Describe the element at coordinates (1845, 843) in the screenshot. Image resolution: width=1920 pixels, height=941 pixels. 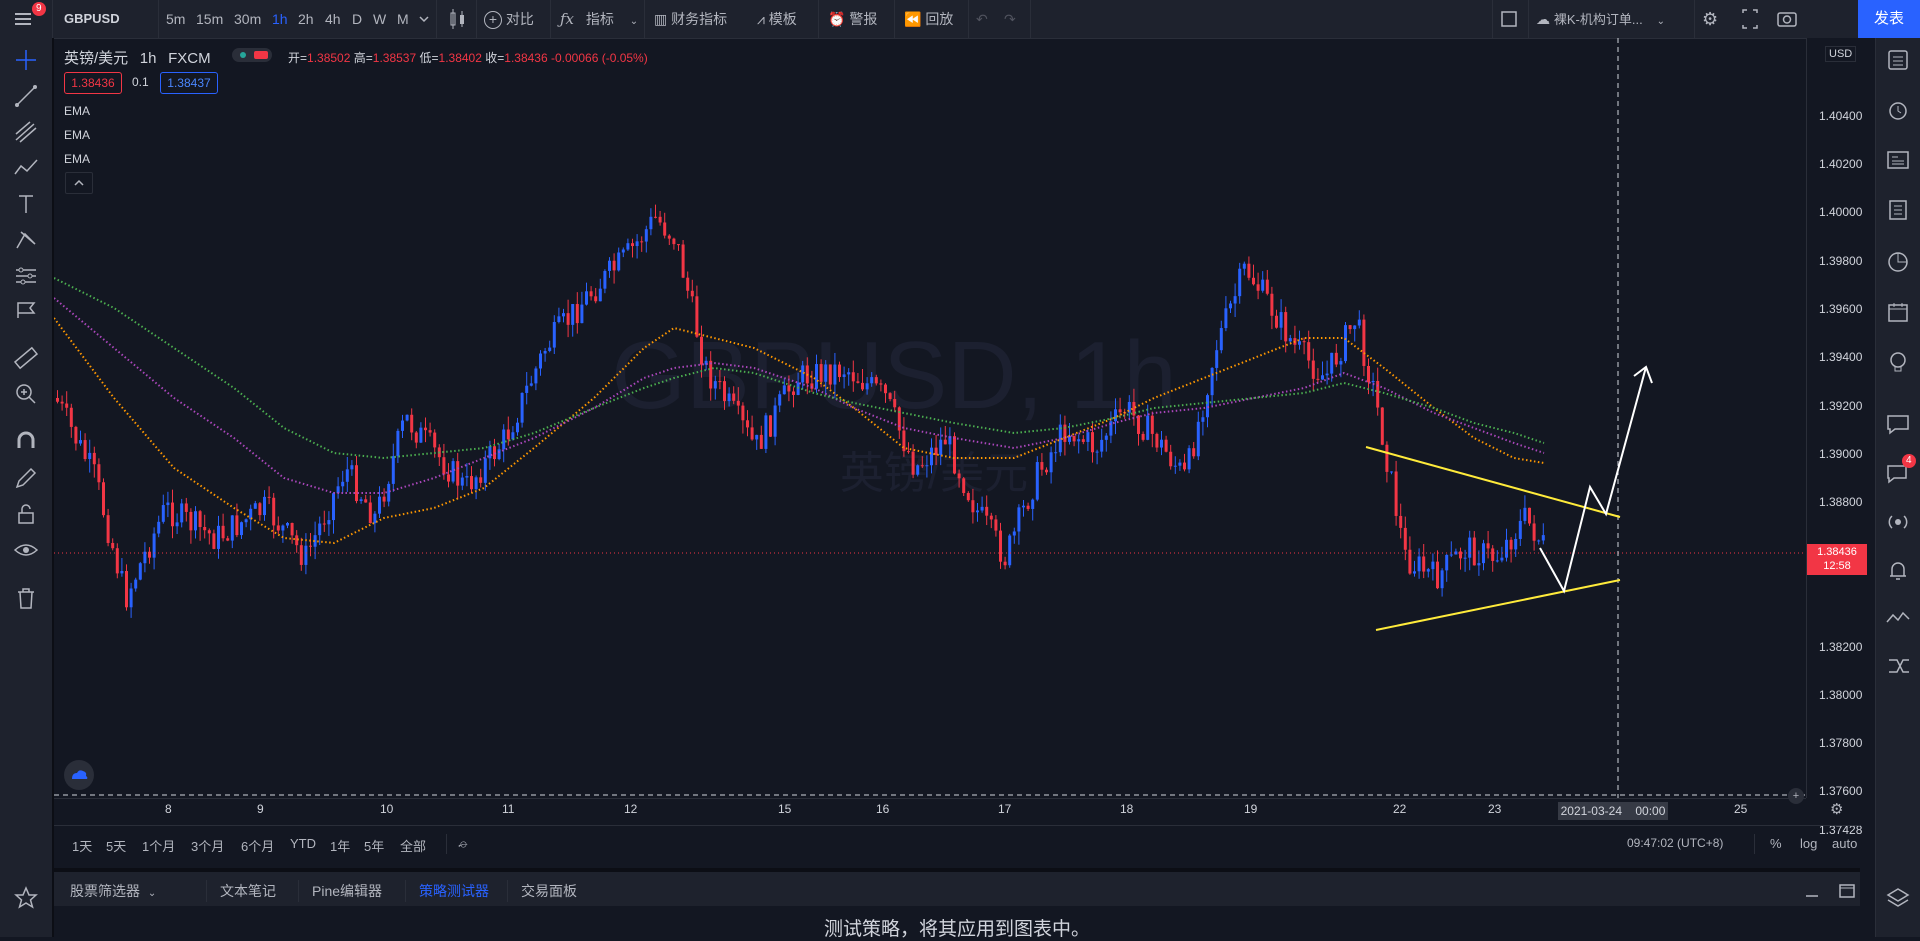
I see `auto-scale-button: auto` at that location.